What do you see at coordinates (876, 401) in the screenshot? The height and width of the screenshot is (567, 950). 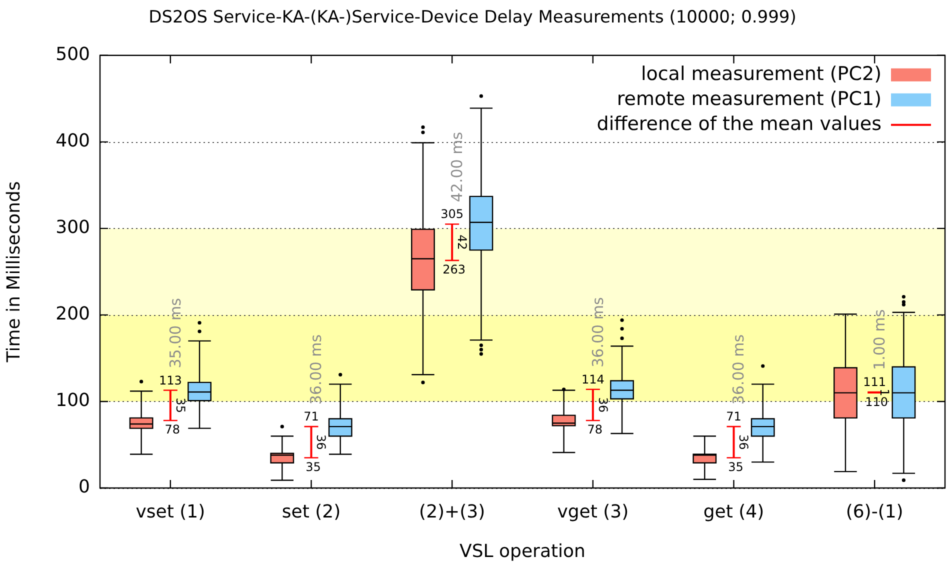 I see `annotation: 110` at bounding box center [876, 401].